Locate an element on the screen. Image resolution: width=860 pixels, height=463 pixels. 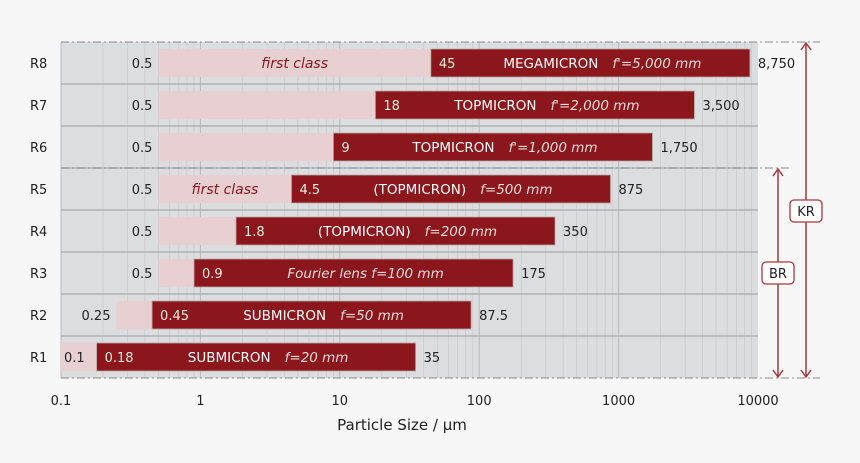
x-tick-label: 10 is located at coordinates (340, 401).